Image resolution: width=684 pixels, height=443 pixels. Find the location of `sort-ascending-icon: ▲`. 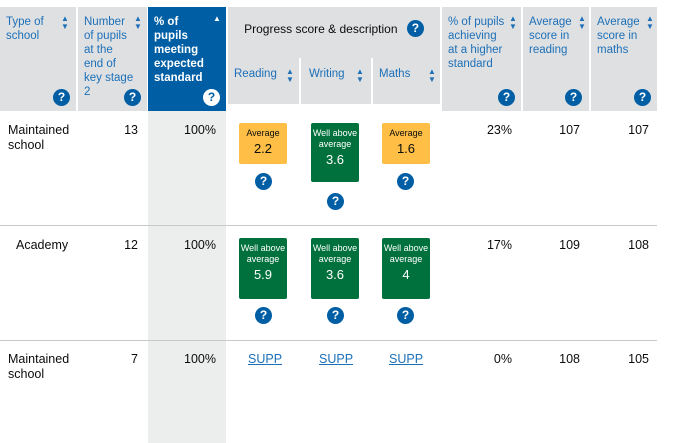

sort-ascending-icon: ▲ is located at coordinates (217, 18).